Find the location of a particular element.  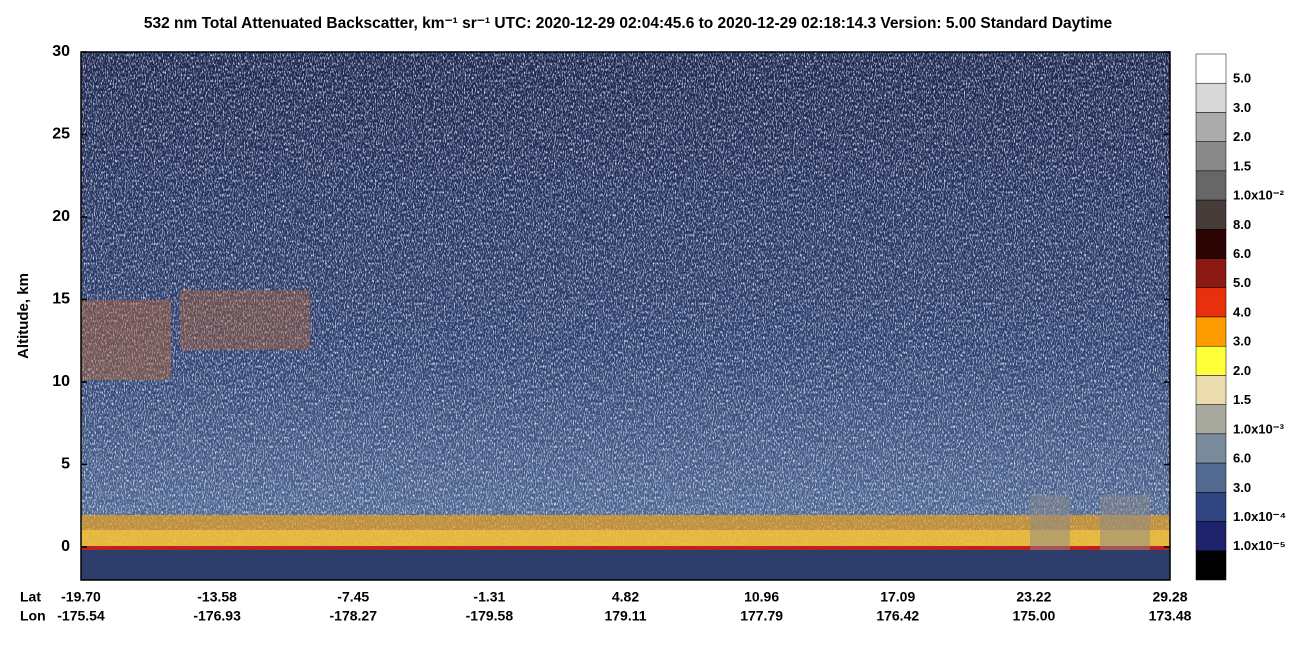

y-tick-label: 0 is located at coordinates (65, 546).